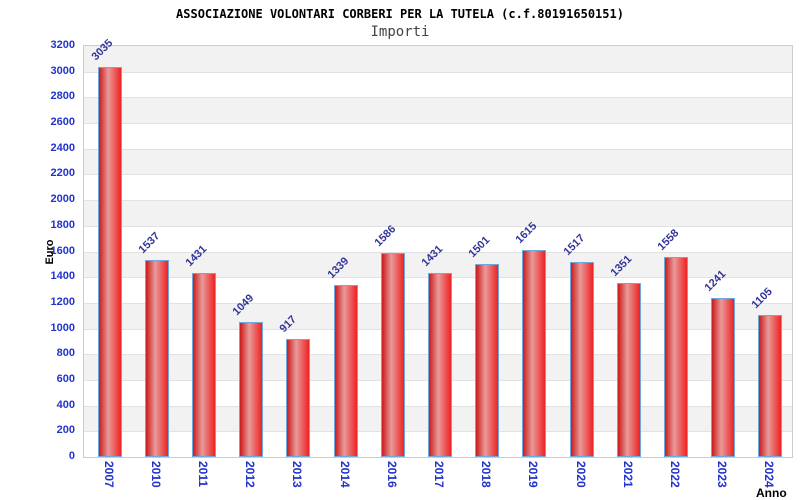  What do you see at coordinates (627, 474) in the screenshot?
I see `x-tick-label: 2021` at bounding box center [627, 474].